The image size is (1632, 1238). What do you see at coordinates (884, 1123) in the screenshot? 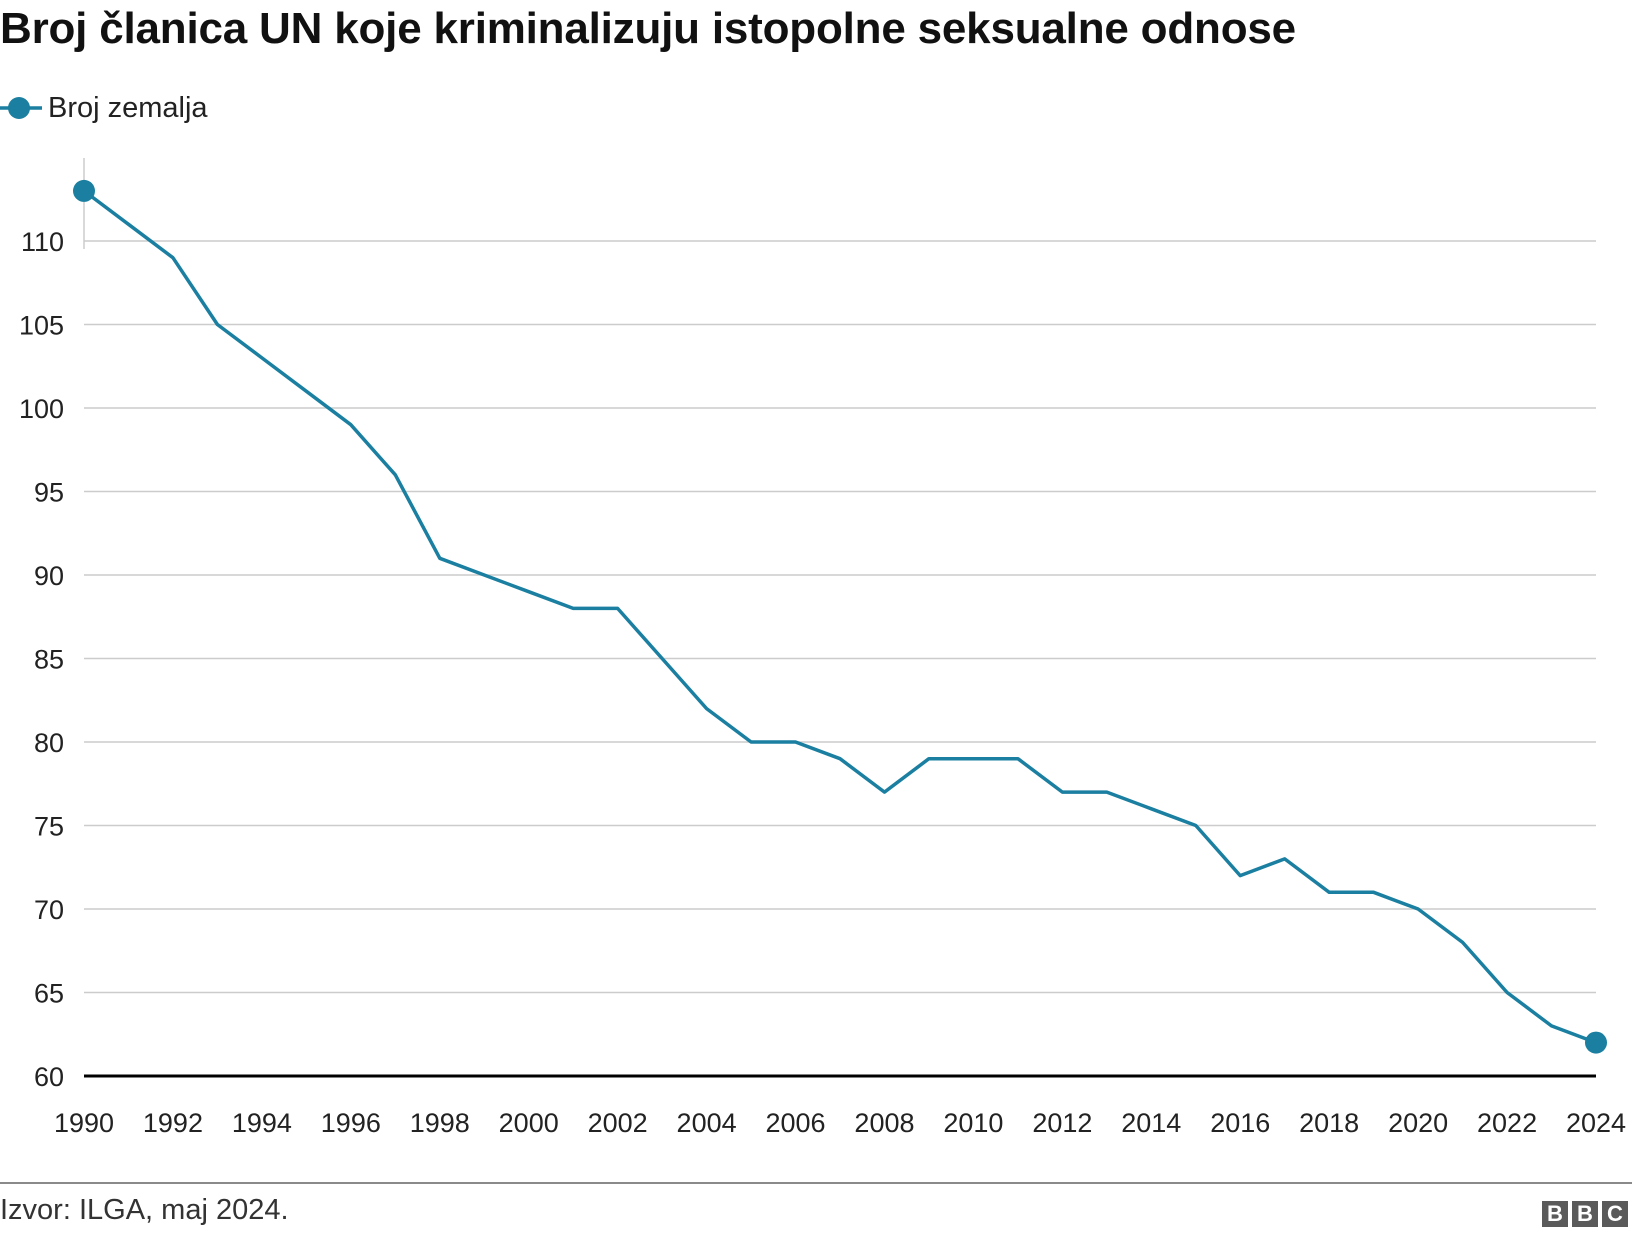
I see `x-tick-label: 2008` at bounding box center [884, 1123].